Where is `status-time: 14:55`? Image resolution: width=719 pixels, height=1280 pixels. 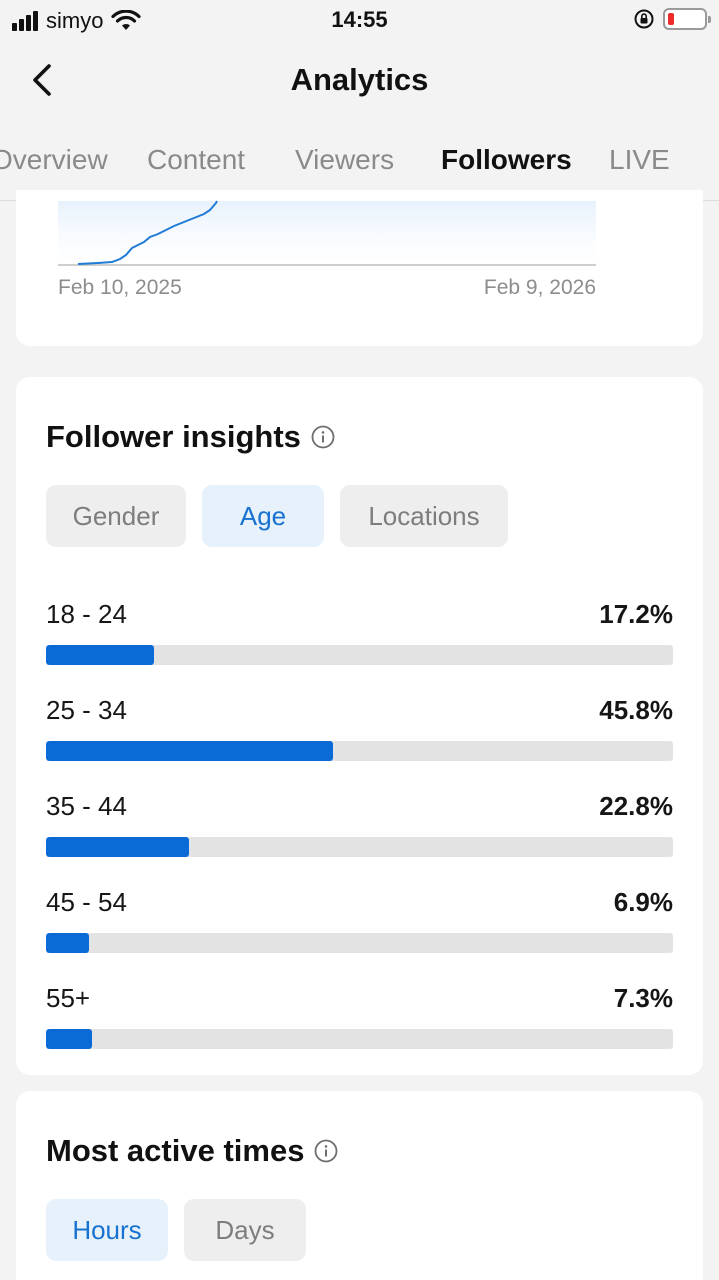 status-time: 14:55 is located at coordinates (359, 19).